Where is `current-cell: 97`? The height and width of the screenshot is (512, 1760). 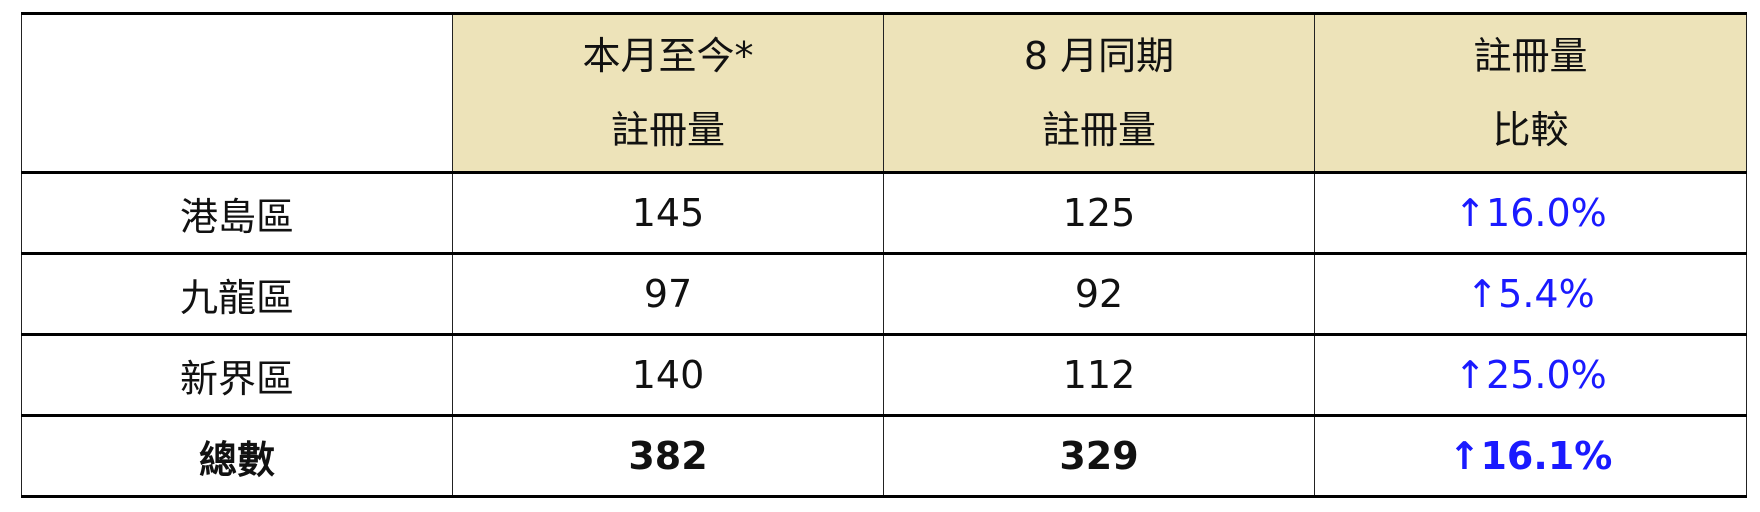
current-cell: 97 is located at coordinates (668, 294).